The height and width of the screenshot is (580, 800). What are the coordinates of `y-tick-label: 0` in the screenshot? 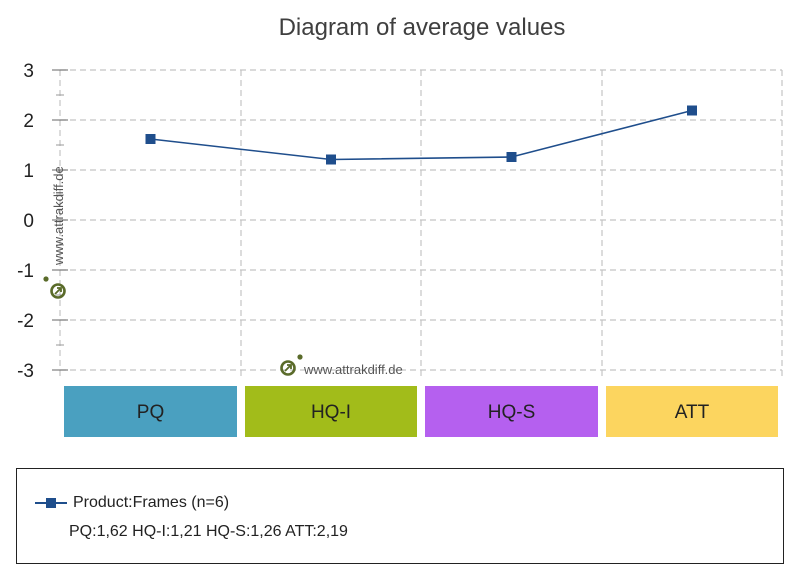 It's located at (28, 221).